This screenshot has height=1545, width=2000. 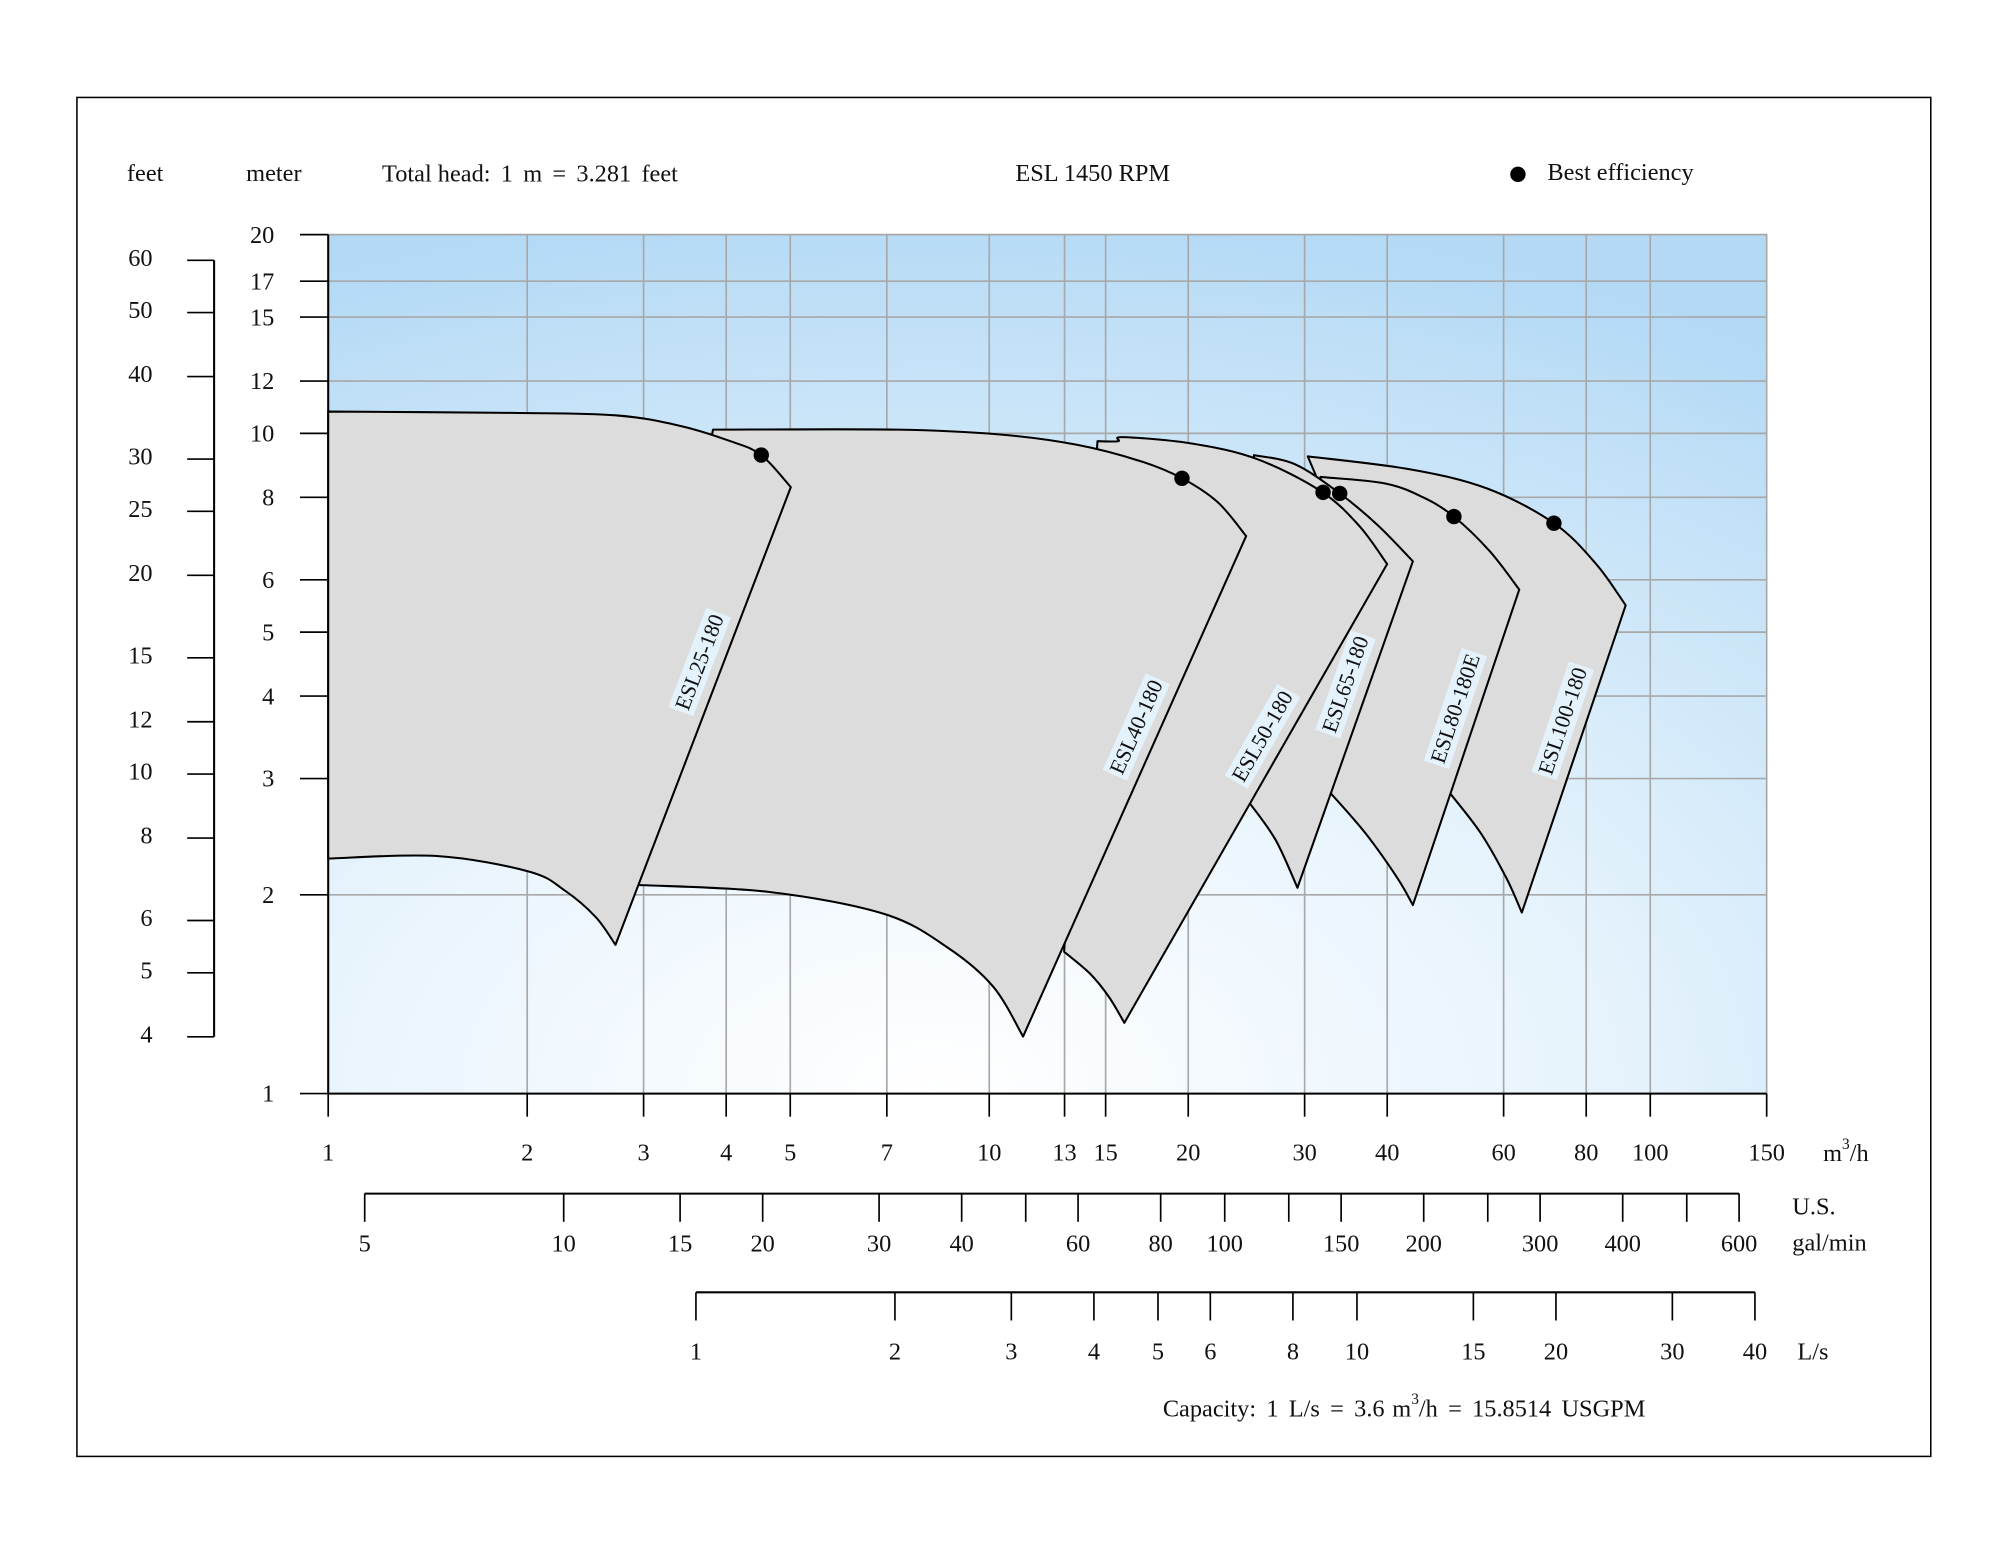 What do you see at coordinates (1304, 1153) in the screenshot?
I see `x-tick-label: 30` at bounding box center [1304, 1153].